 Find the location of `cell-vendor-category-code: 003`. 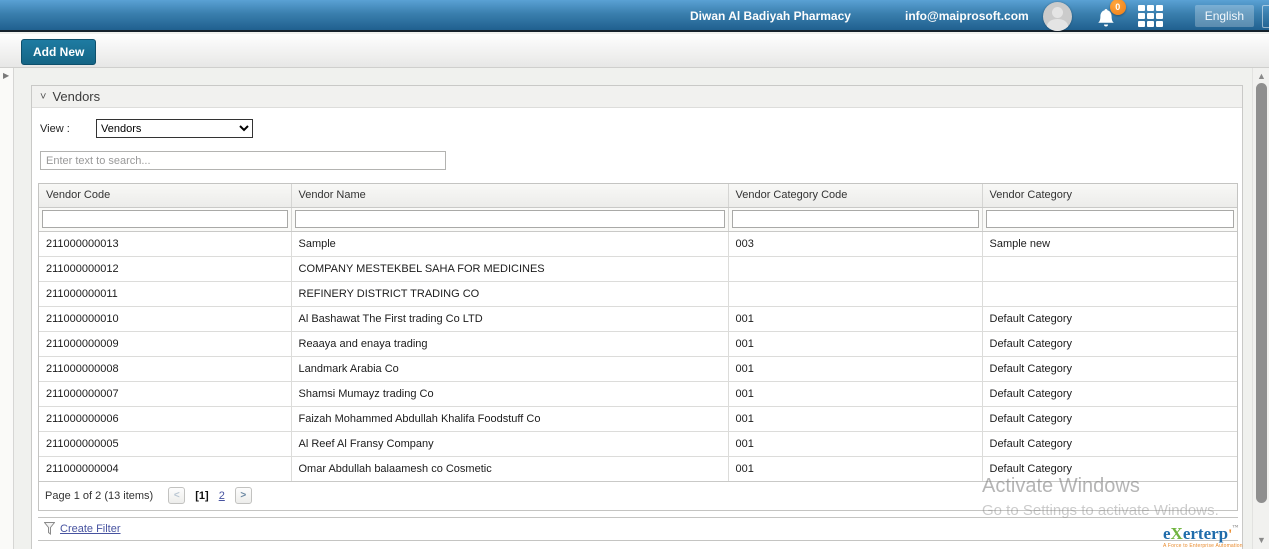

cell-vendor-category-code: 003 is located at coordinates (855, 244).